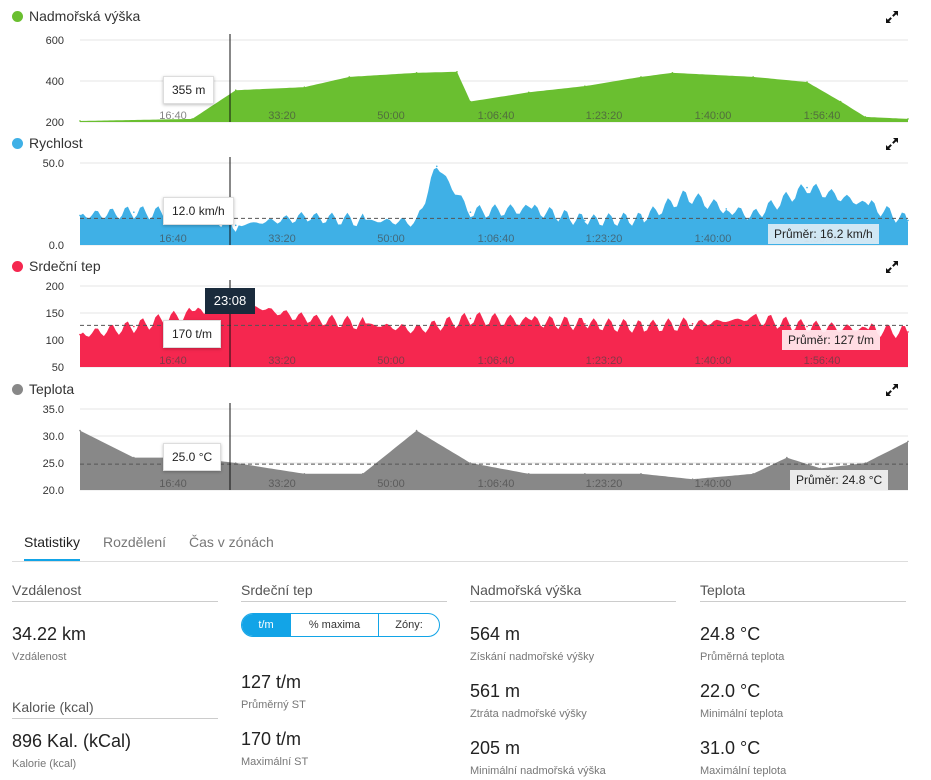  Describe the element at coordinates (494, 96) in the screenshot. I see `series-area` at that location.